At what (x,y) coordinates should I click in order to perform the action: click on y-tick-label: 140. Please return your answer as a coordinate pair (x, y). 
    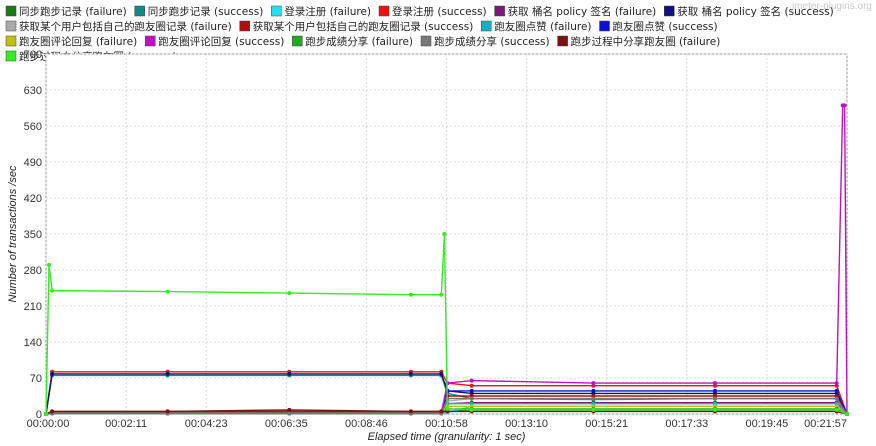
    Looking at the image, I should click on (33, 343).